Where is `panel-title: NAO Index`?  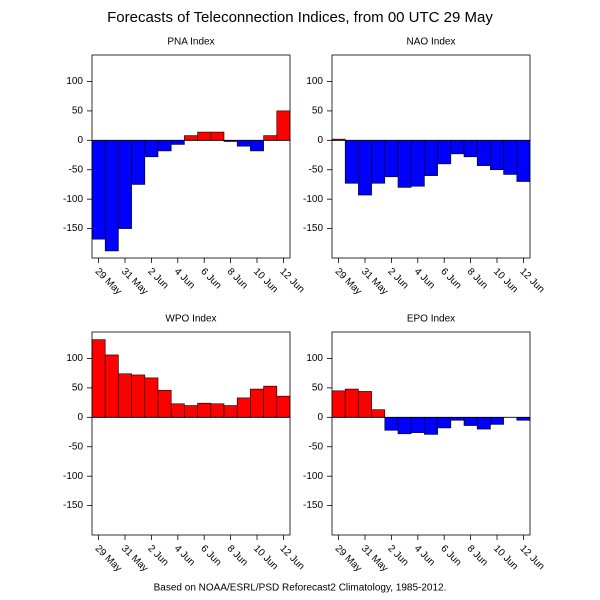 panel-title: NAO Index is located at coordinates (431, 42).